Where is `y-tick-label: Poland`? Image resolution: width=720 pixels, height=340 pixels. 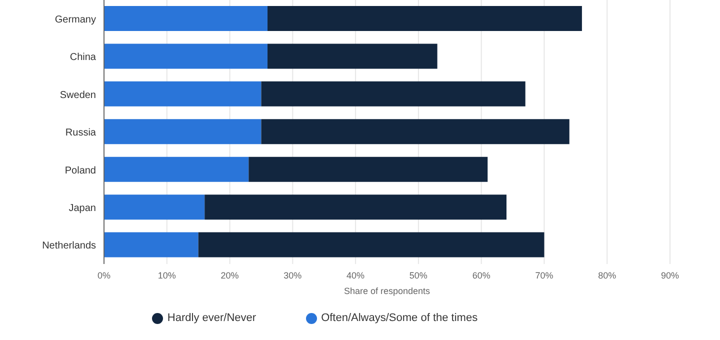 y-tick-label: Poland is located at coordinates (80, 170).